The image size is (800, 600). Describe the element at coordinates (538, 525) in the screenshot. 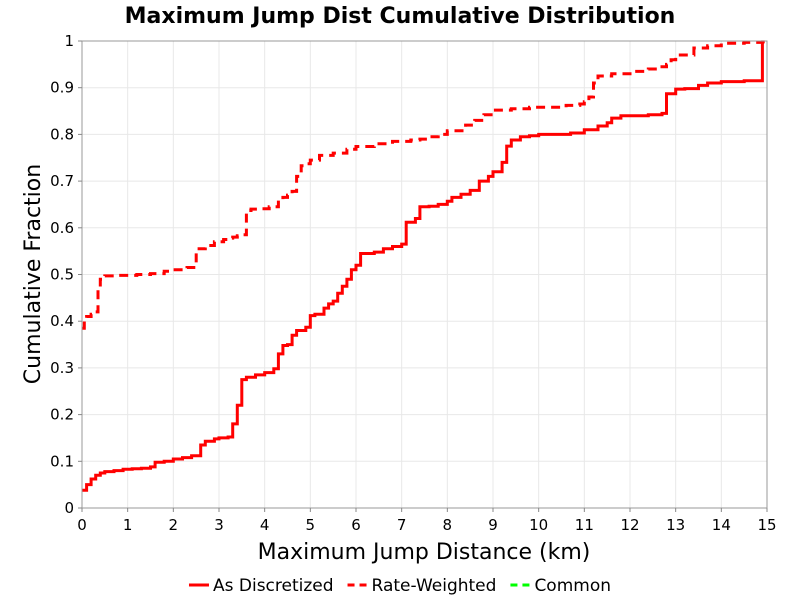

I see `x-tick-label: 10` at that location.